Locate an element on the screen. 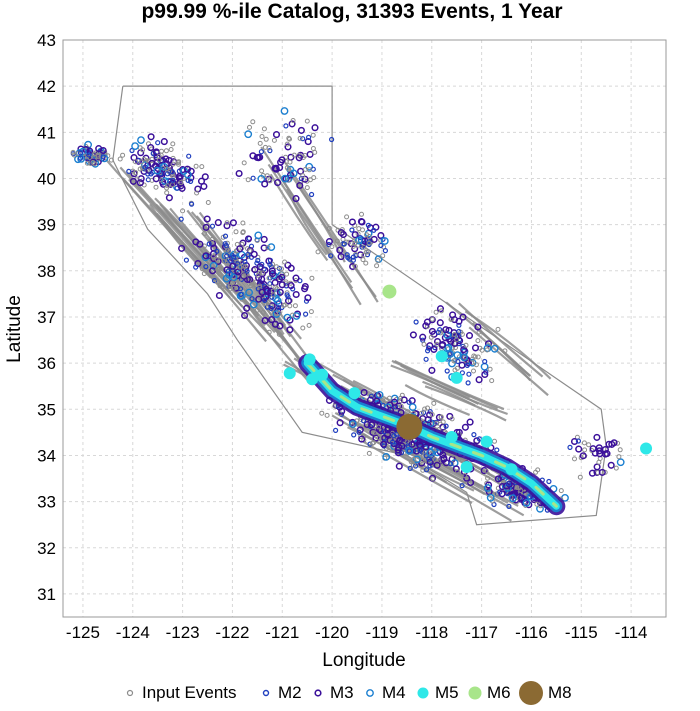 The width and height of the screenshot is (700, 711). legend-item: M3 is located at coordinates (334, 692).